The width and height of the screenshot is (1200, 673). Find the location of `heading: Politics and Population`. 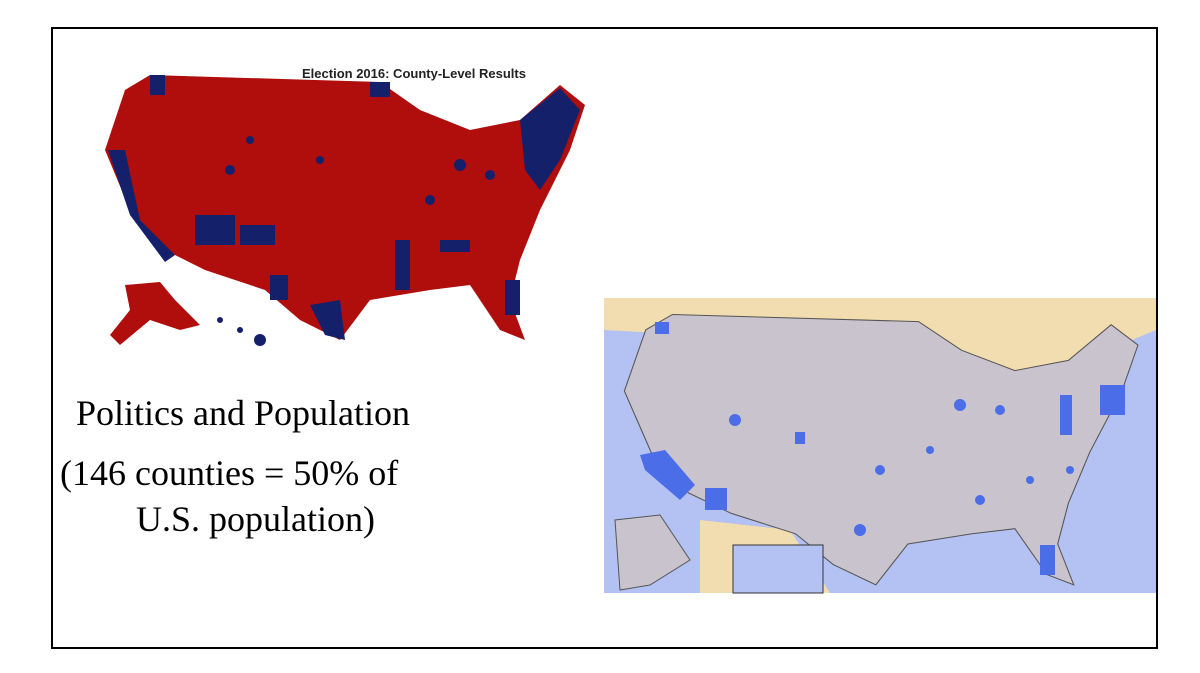

heading: Politics and Population is located at coordinates (243, 413).